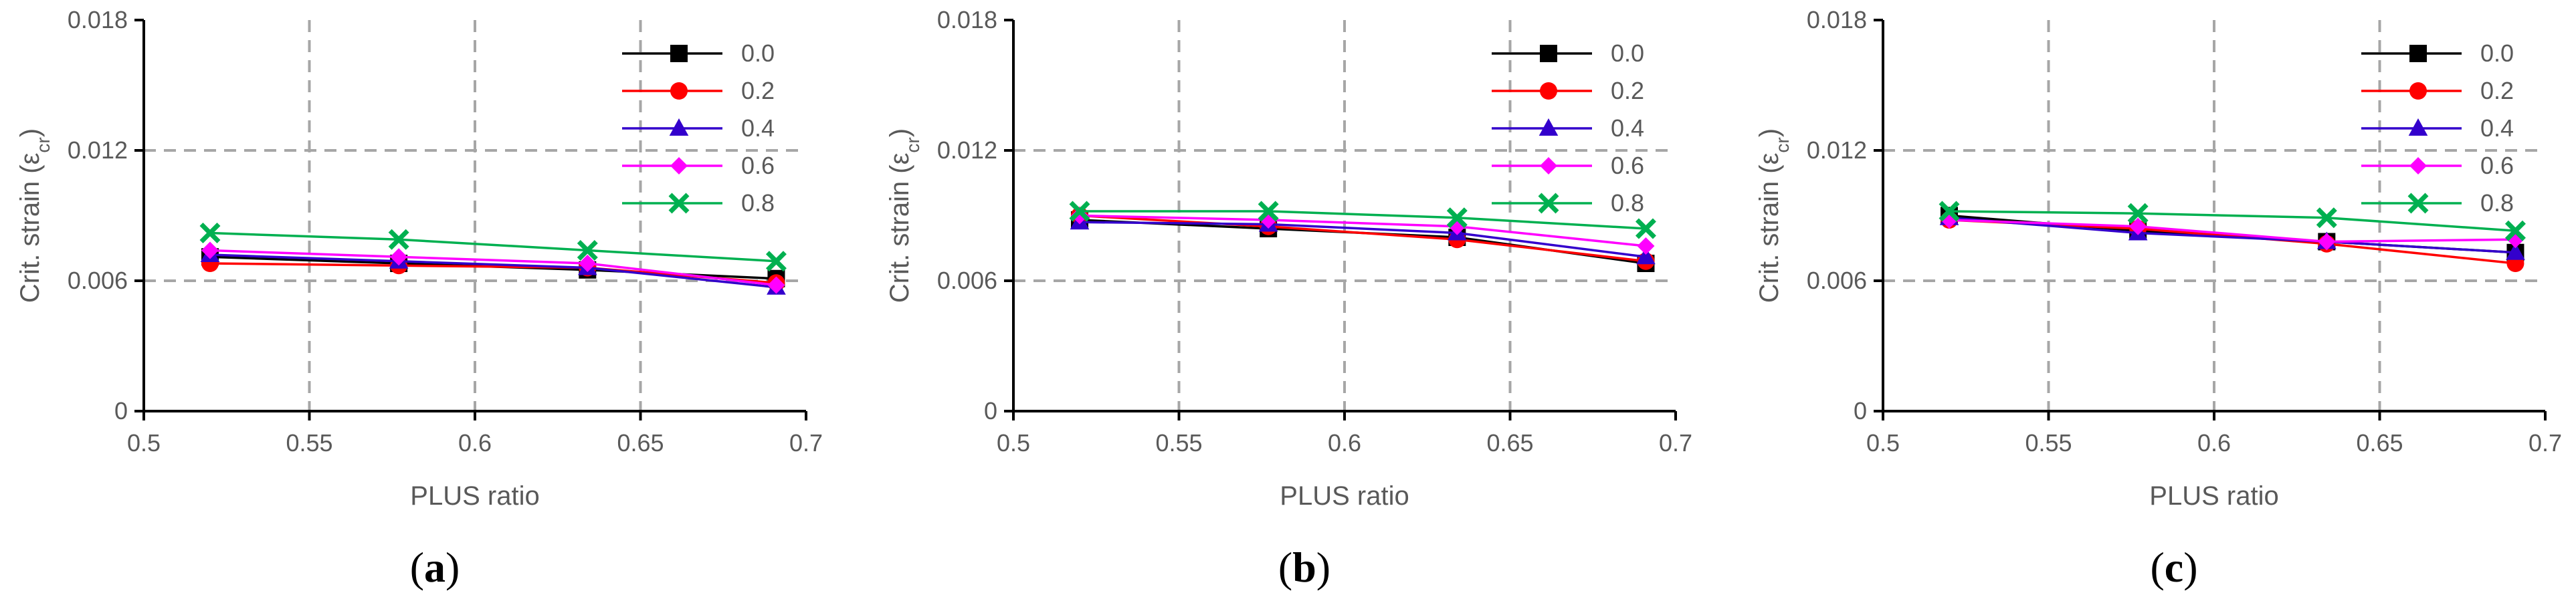 This screenshot has height=607, width=2576. I want to click on y-tick-label: 0.006, so click(98, 280).